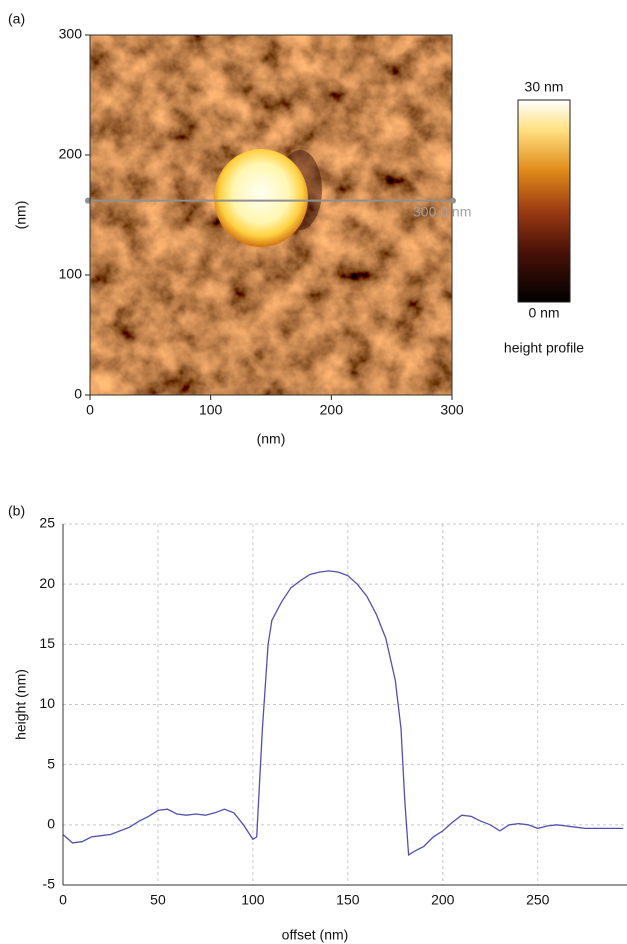 This screenshot has height=944, width=627. What do you see at coordinates (544, 87) in the screenshot?
I see `colorbar-tick-label: 30 nm` at bounding box center [544, 87].